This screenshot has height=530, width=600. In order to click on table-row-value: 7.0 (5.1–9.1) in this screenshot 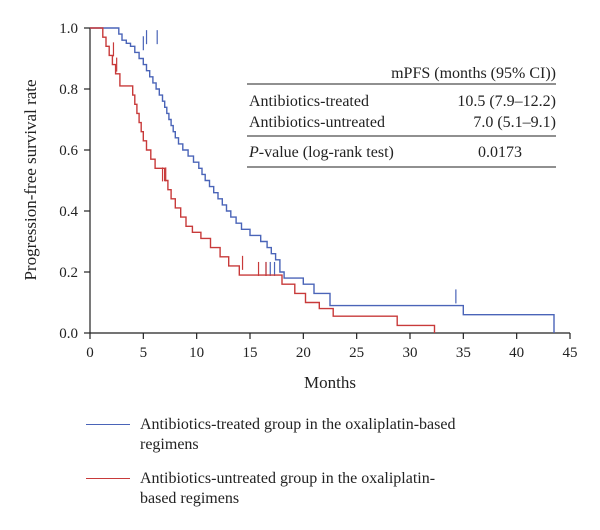, I will do `click(514, 122)`.